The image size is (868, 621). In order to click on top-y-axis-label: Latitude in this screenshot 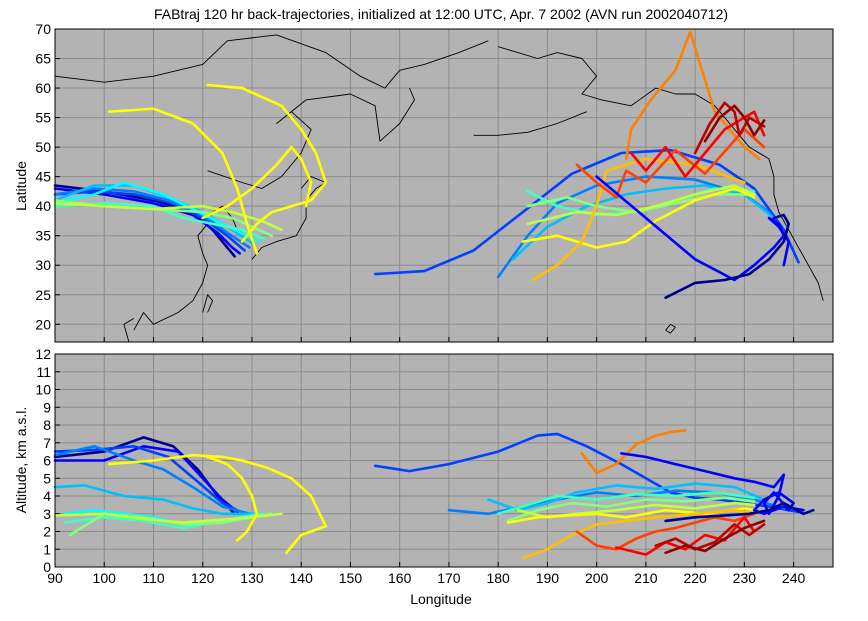, I will do `click(21, 186)`.